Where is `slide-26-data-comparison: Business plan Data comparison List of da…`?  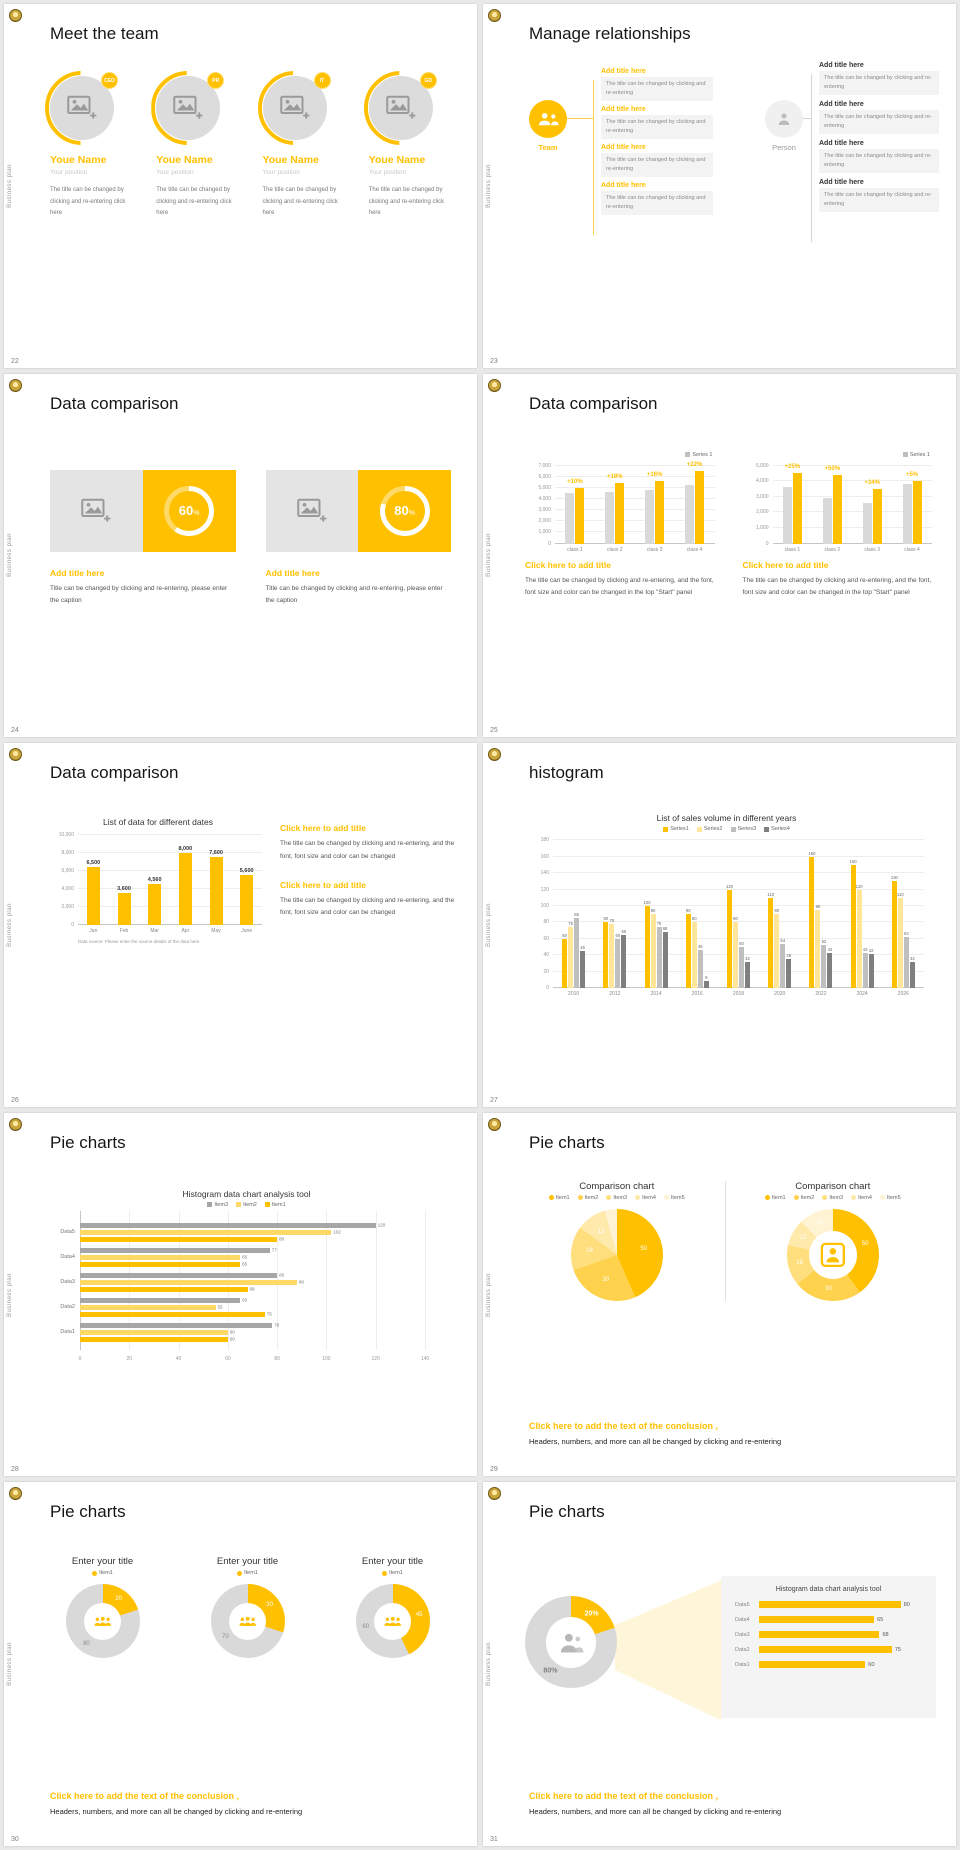
slide-26-data-comparison: Business plan Data comparison List of da… is located at coordinates (240, 925).